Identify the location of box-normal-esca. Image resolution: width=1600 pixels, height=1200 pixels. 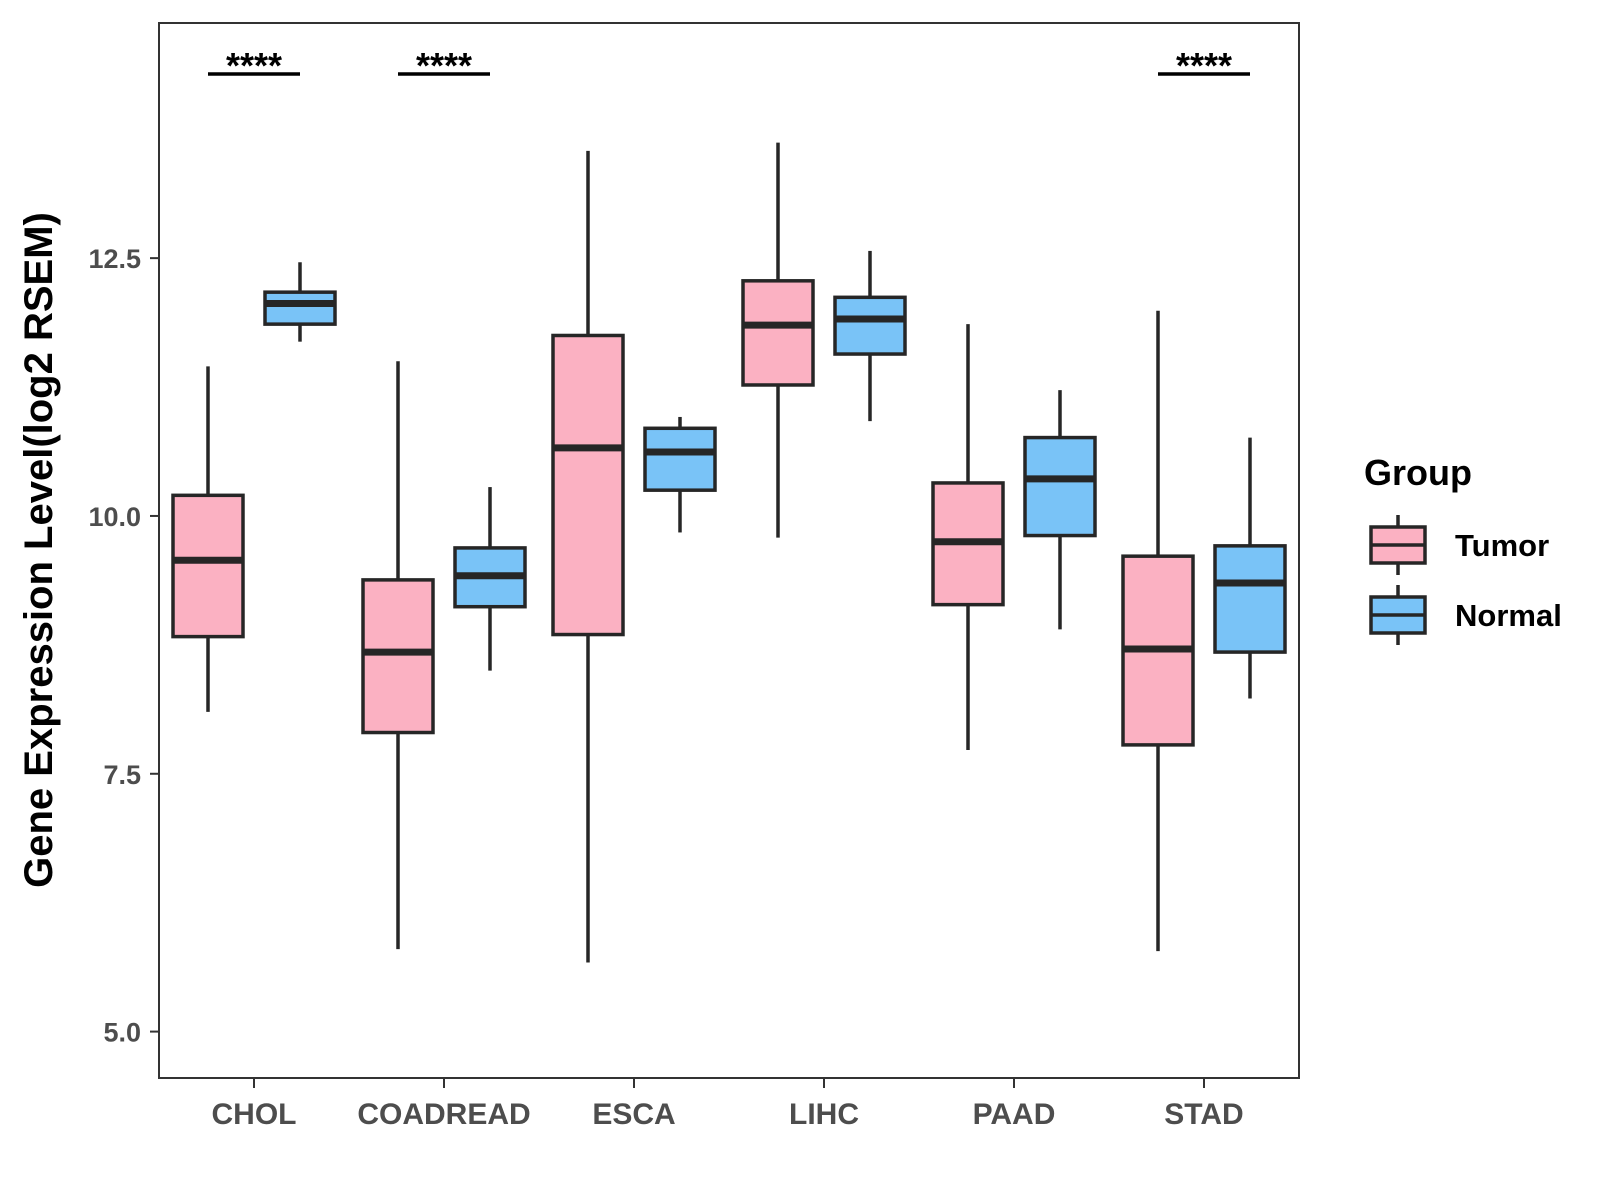
(680, 474).